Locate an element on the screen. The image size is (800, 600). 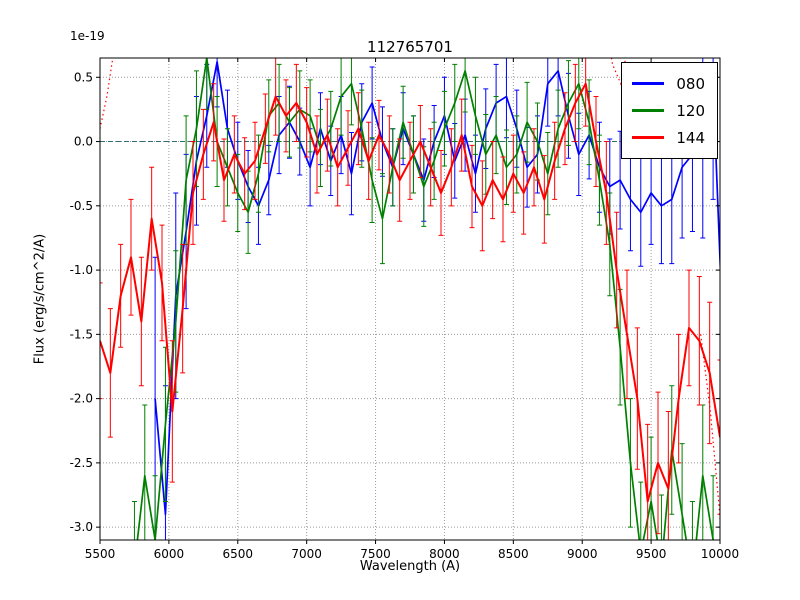
svg-text: 9500 is located at coordinates (651, 554).